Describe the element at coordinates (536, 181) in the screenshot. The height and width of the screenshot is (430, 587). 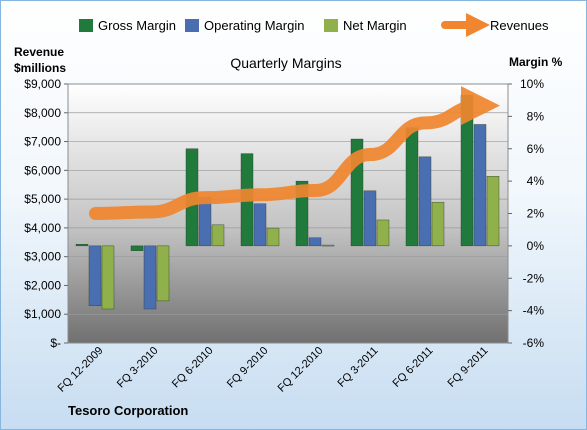
I see `right-tick-label: 4%` at that location.